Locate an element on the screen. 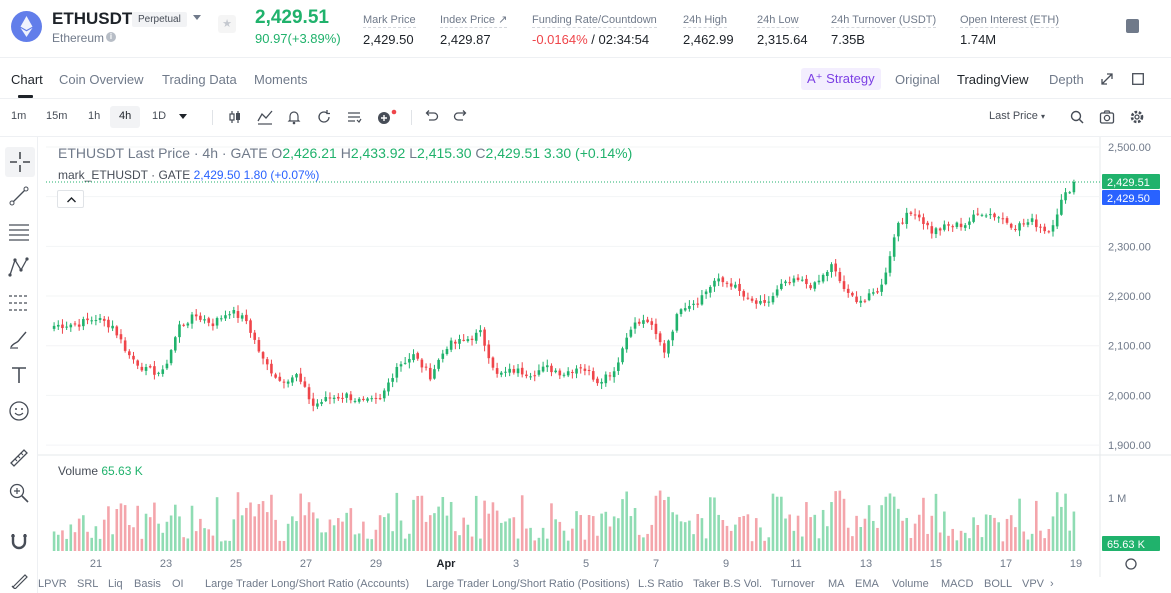 This screenshot has height=593, width=1171. indicators-icon is located at coordinates (265, 117).